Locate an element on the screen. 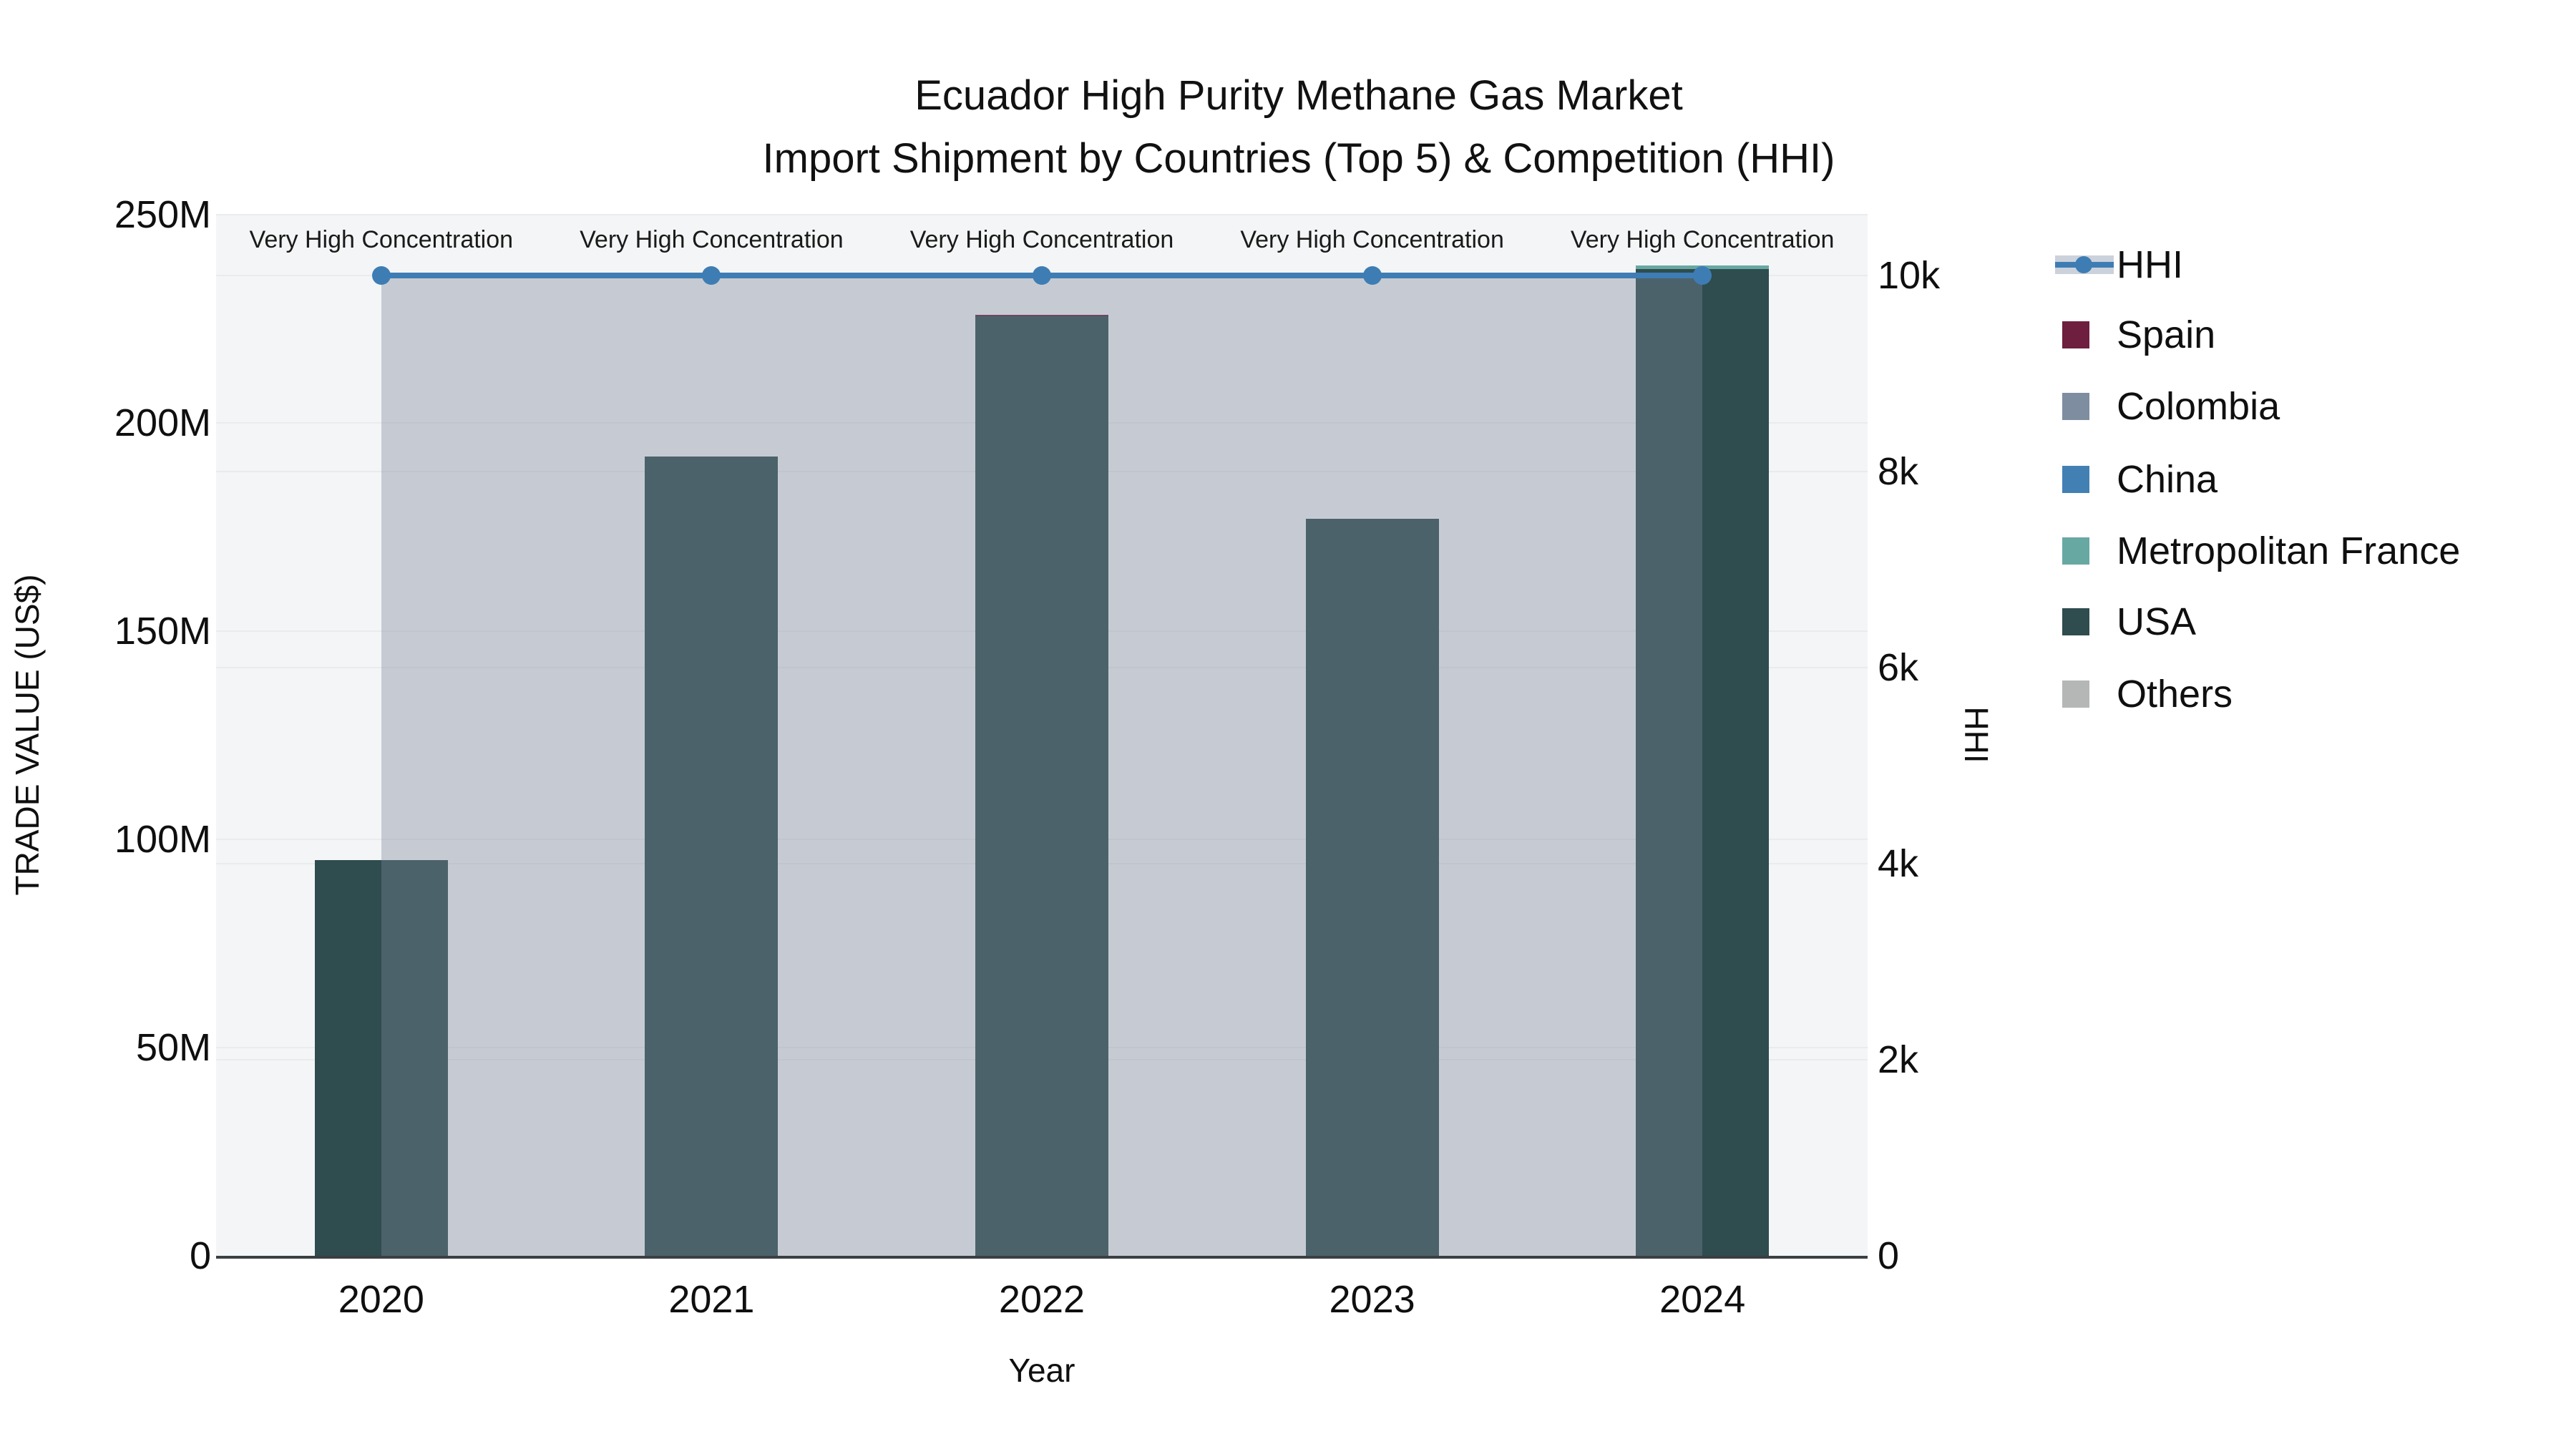 The width and height of the screenshot is (2576, 1449). gridline-left-250M is located at coordinates (1042, 214).